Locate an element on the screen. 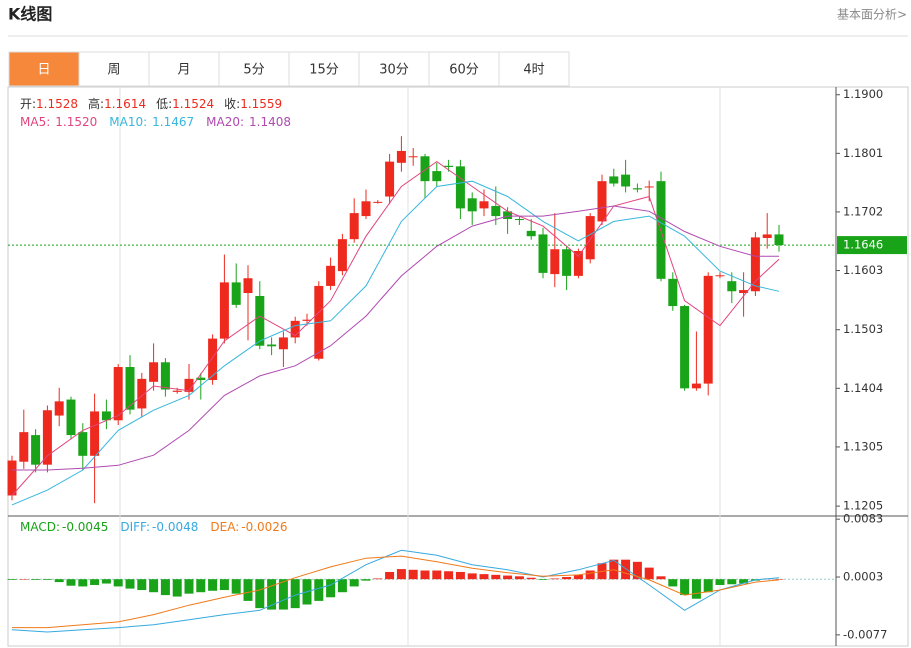 The width and height of the screenshot is (911, 648). tab-label: 15分 is located at coordinates (324, 70).